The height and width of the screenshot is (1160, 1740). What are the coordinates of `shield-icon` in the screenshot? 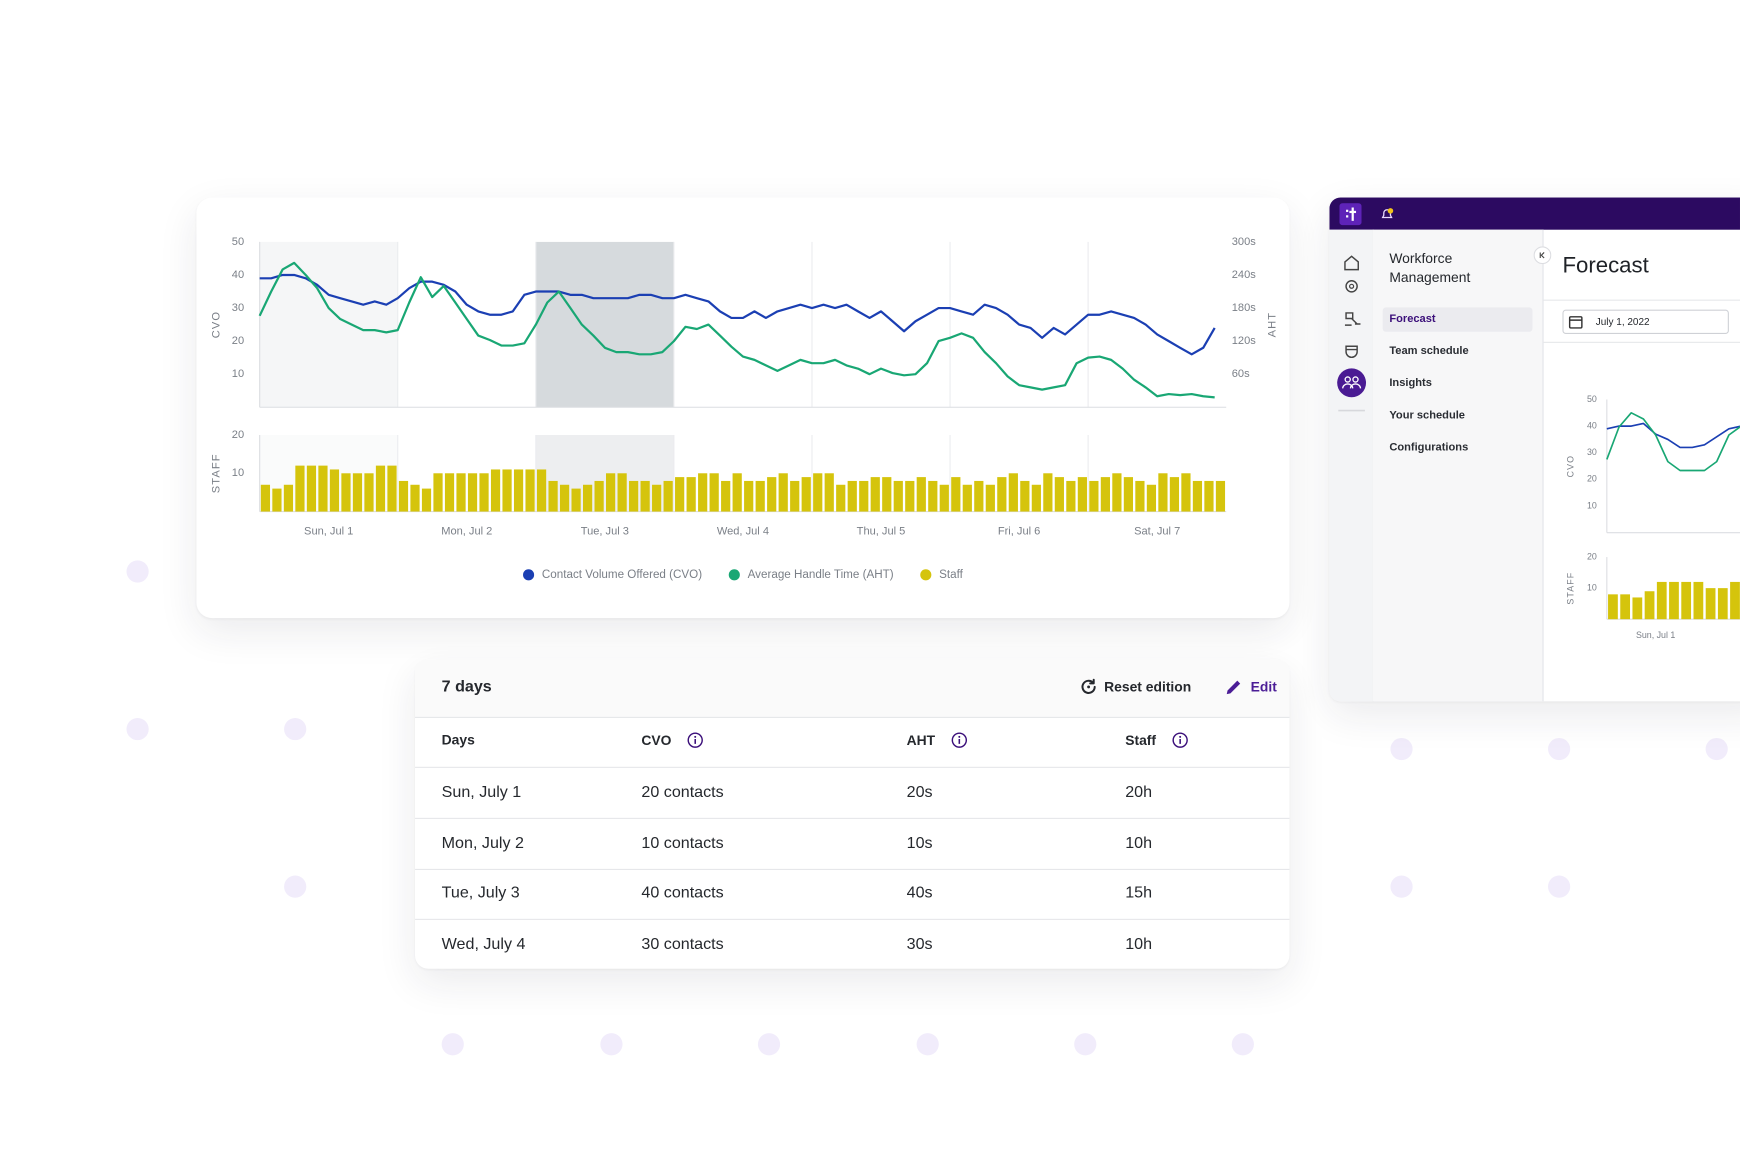 It's located at (1351, 351).